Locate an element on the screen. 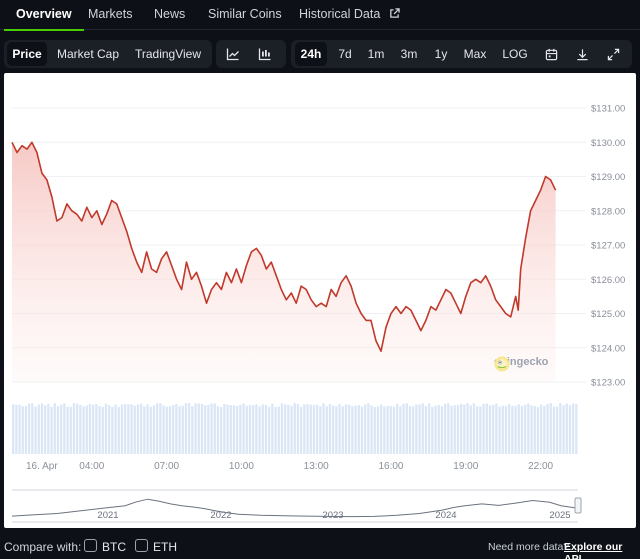 This screenshot has height=559, width=640. candlestick-chart-button is located at coordinates (265, 54).